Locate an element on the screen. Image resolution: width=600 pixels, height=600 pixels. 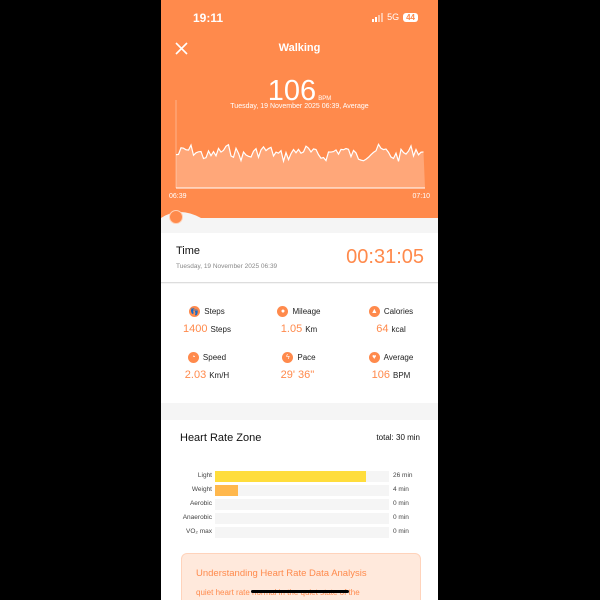
analysis-title: Understanding Heart Rate Data Analysis is located at coordinates (281, 573).